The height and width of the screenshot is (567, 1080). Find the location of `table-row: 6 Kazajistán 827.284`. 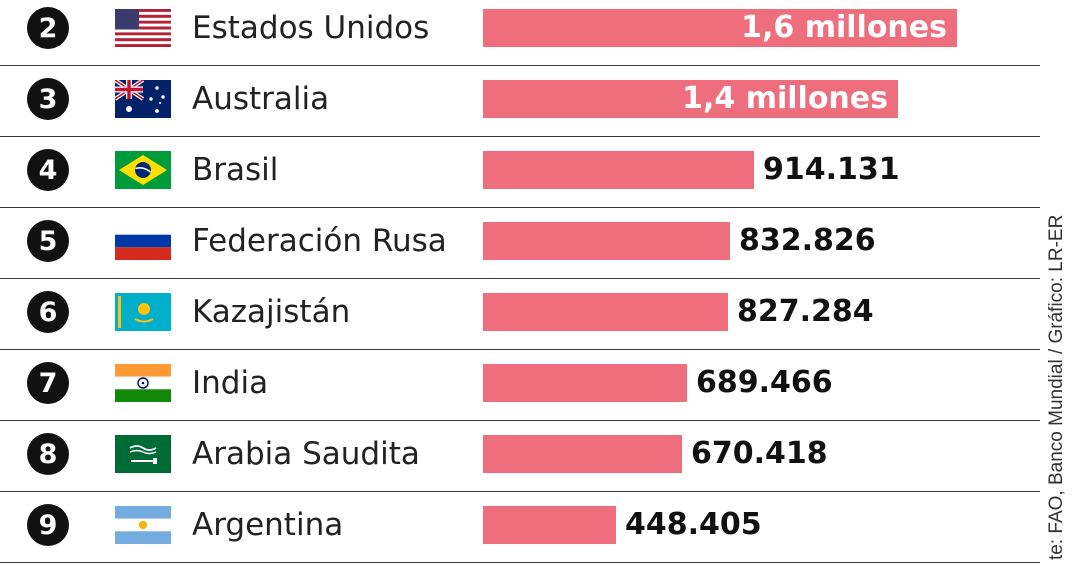

table-row: 6 Kazajistán 827.284 is located at coordinates (520, 313).